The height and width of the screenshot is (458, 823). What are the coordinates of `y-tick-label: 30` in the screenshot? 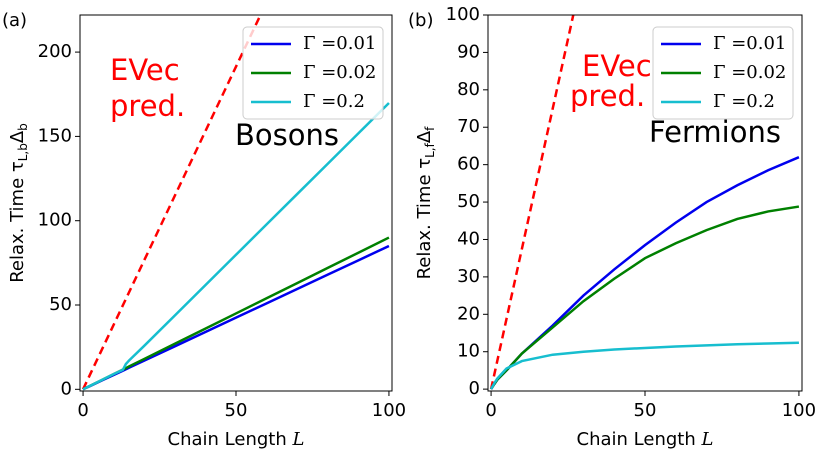 It's located at (468, 276).